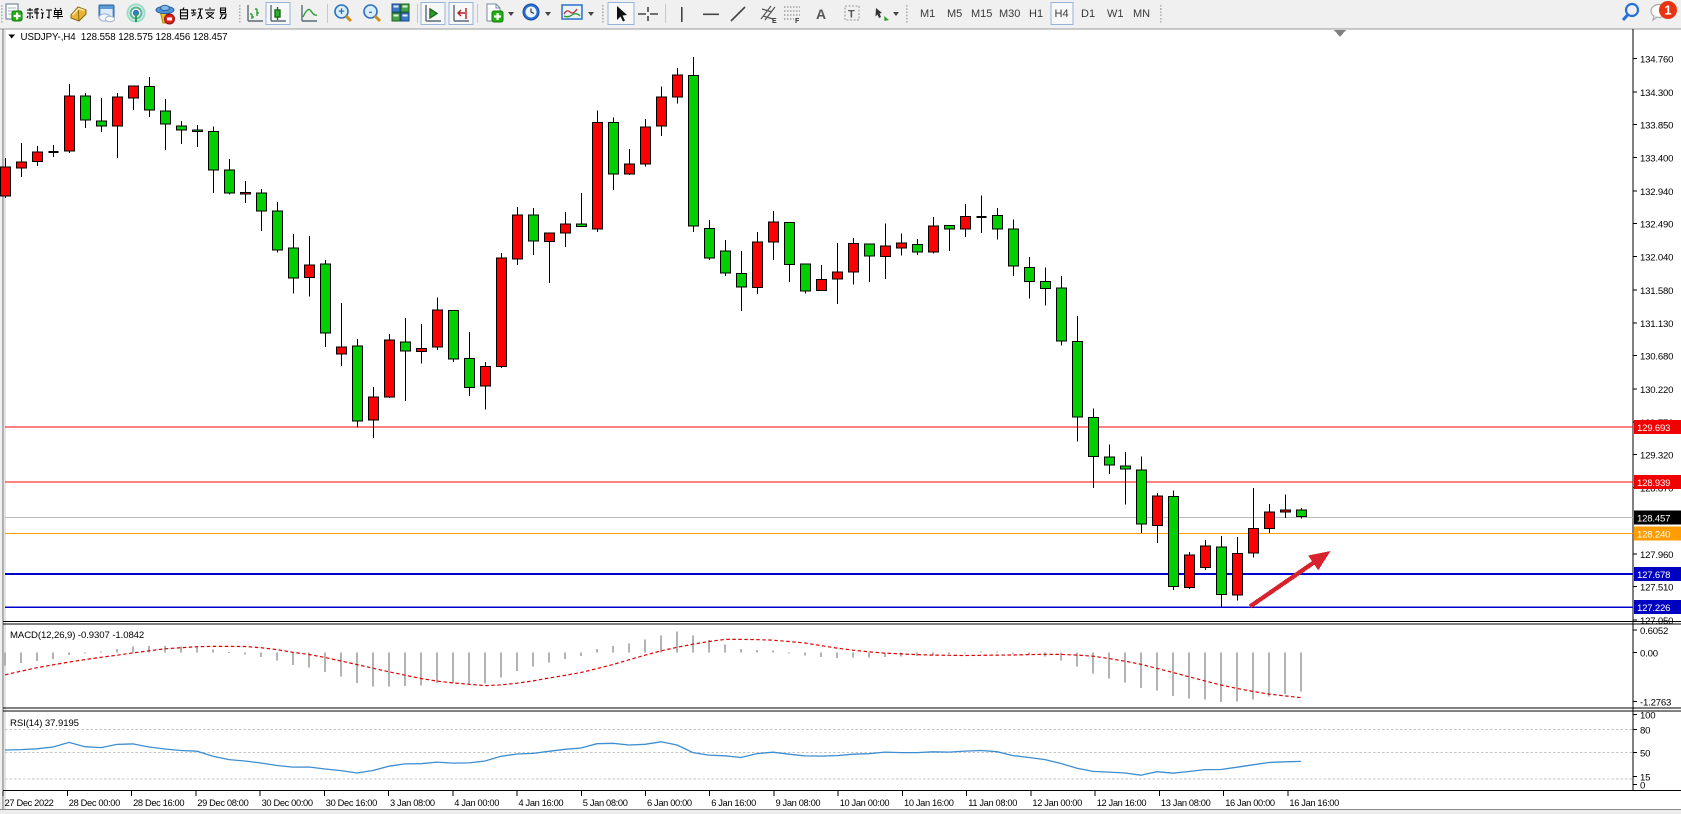 The image size is (1681, 814). I want to click on svg-text: A, so click(821, 14).